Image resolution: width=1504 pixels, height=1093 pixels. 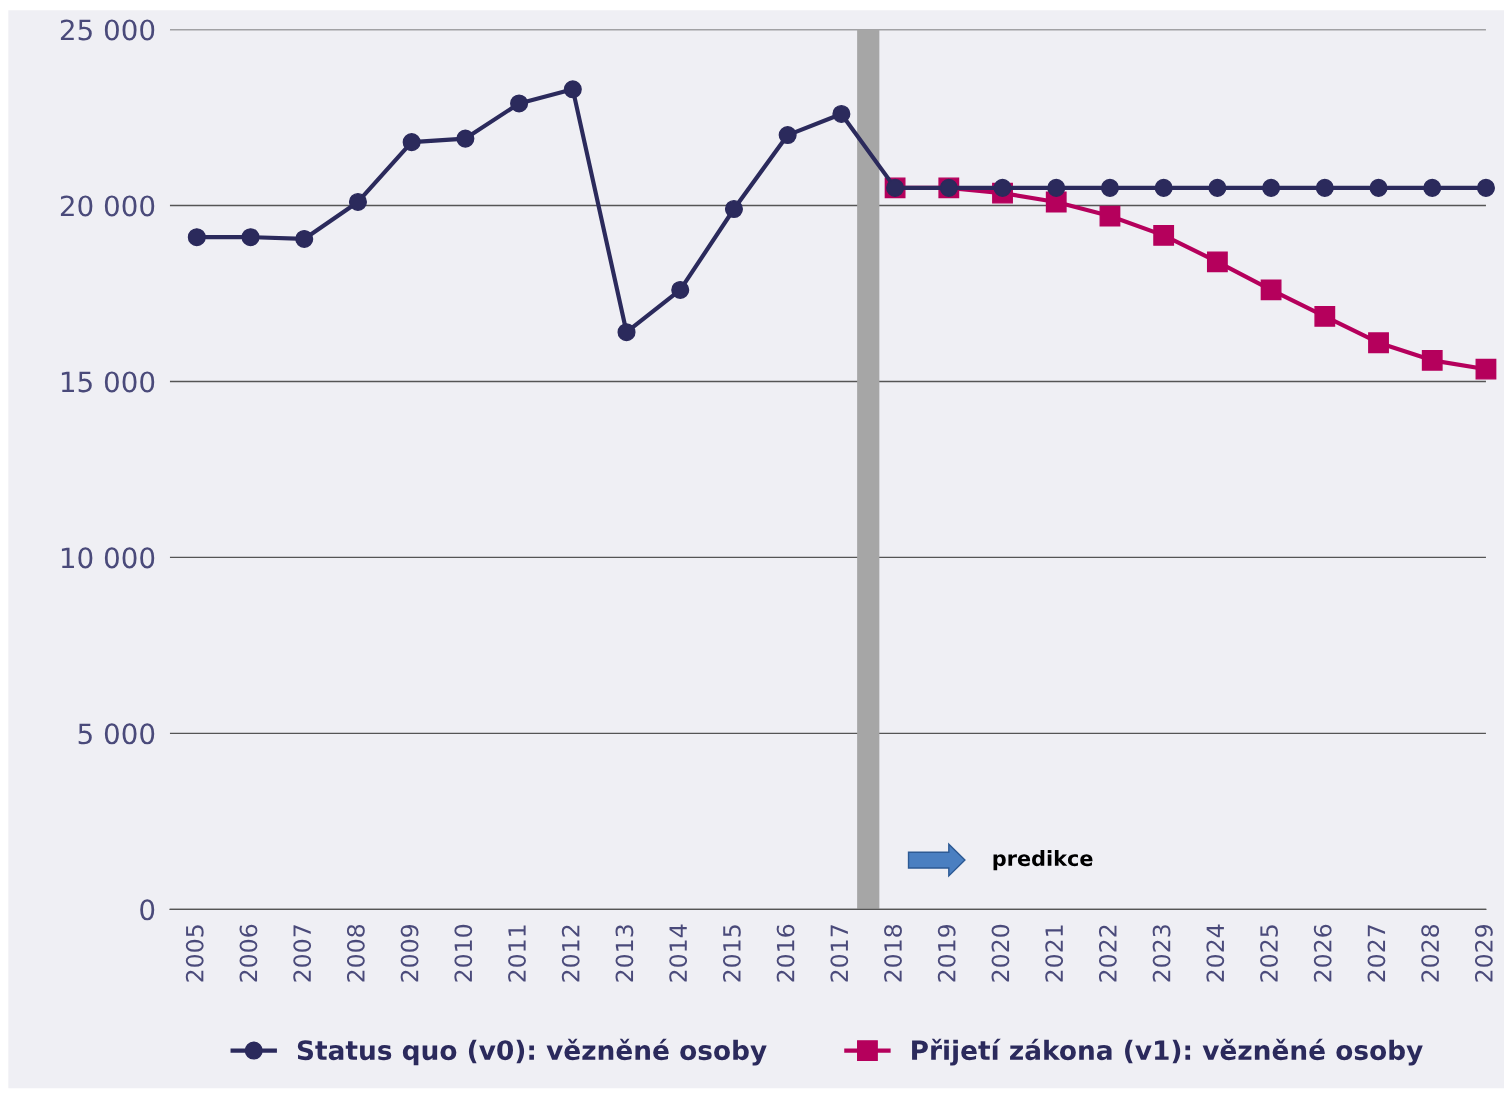 I want to click on y-tick-label: 0, so click(x=147, y=910).